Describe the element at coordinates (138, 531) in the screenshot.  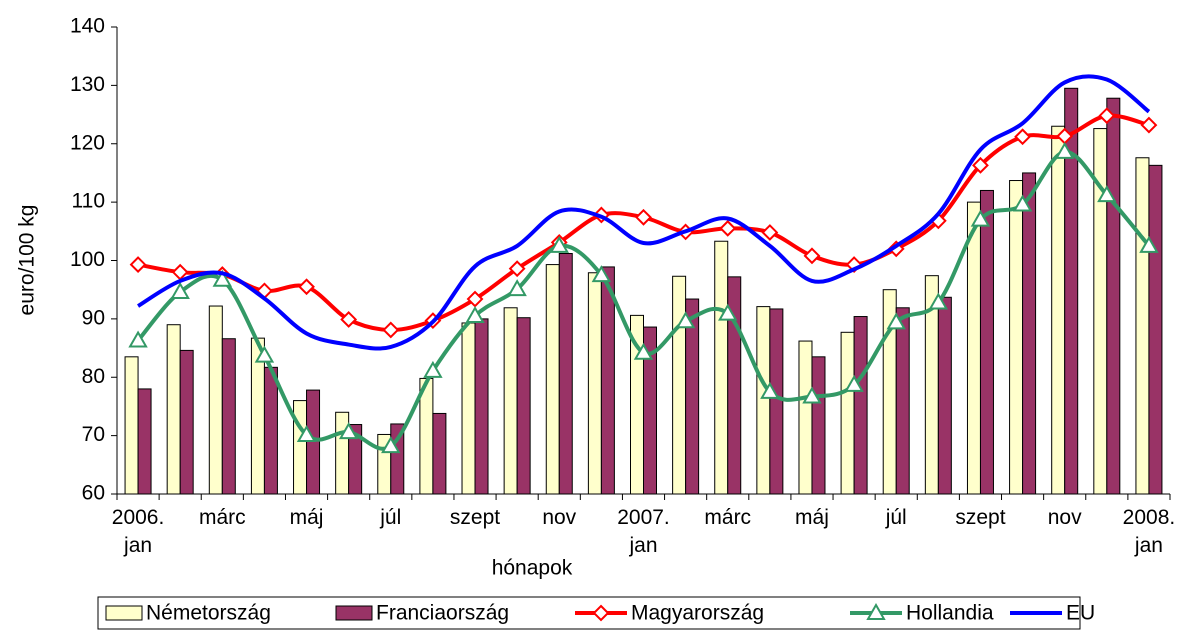
I see `x-tick-label: 2006. jan` at that location.